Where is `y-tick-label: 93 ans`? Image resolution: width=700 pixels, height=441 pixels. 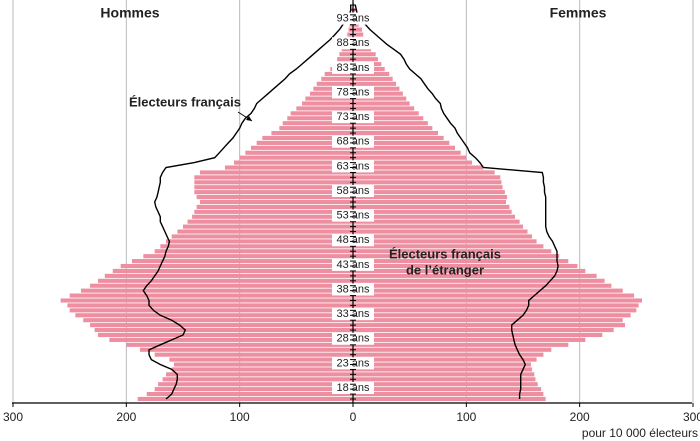 y-tick-label: 93 ans is located at coordinates (353, 19).